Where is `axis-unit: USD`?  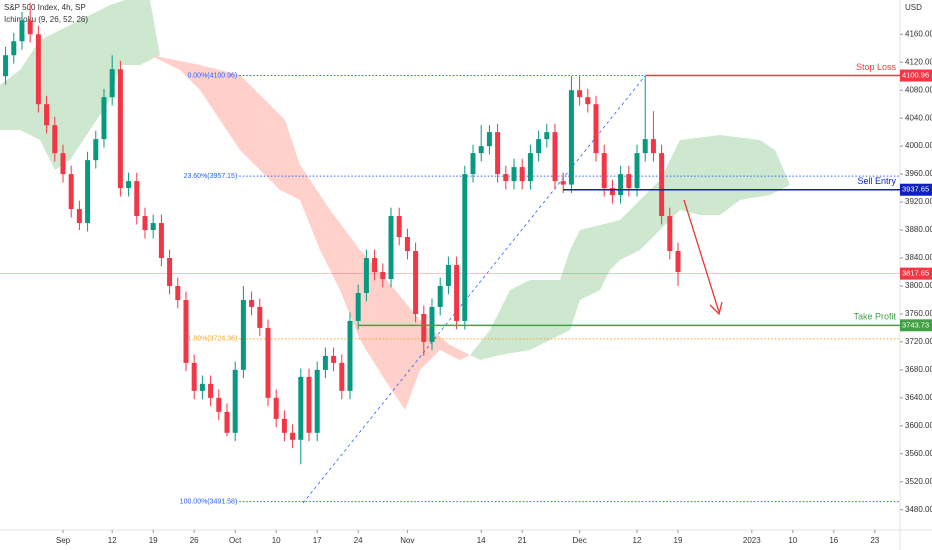 axis-unit: USD is located at coordinates (913, 7).